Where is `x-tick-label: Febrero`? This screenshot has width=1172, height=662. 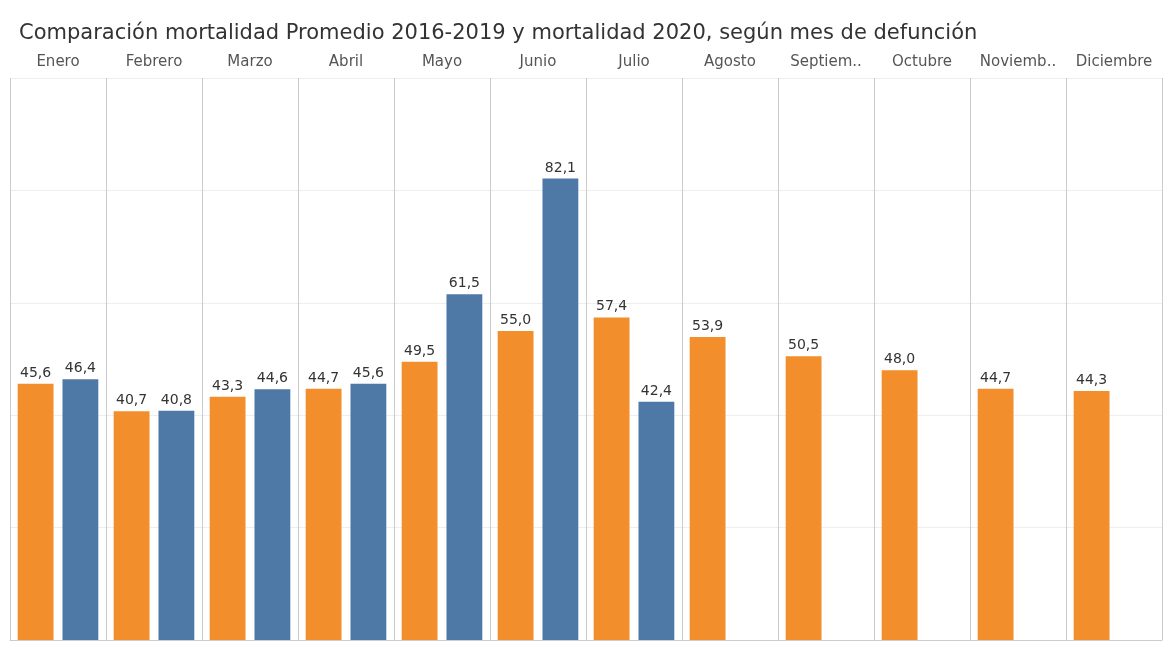
x-tick-label: Febrero is located at coordinates (154, 60).